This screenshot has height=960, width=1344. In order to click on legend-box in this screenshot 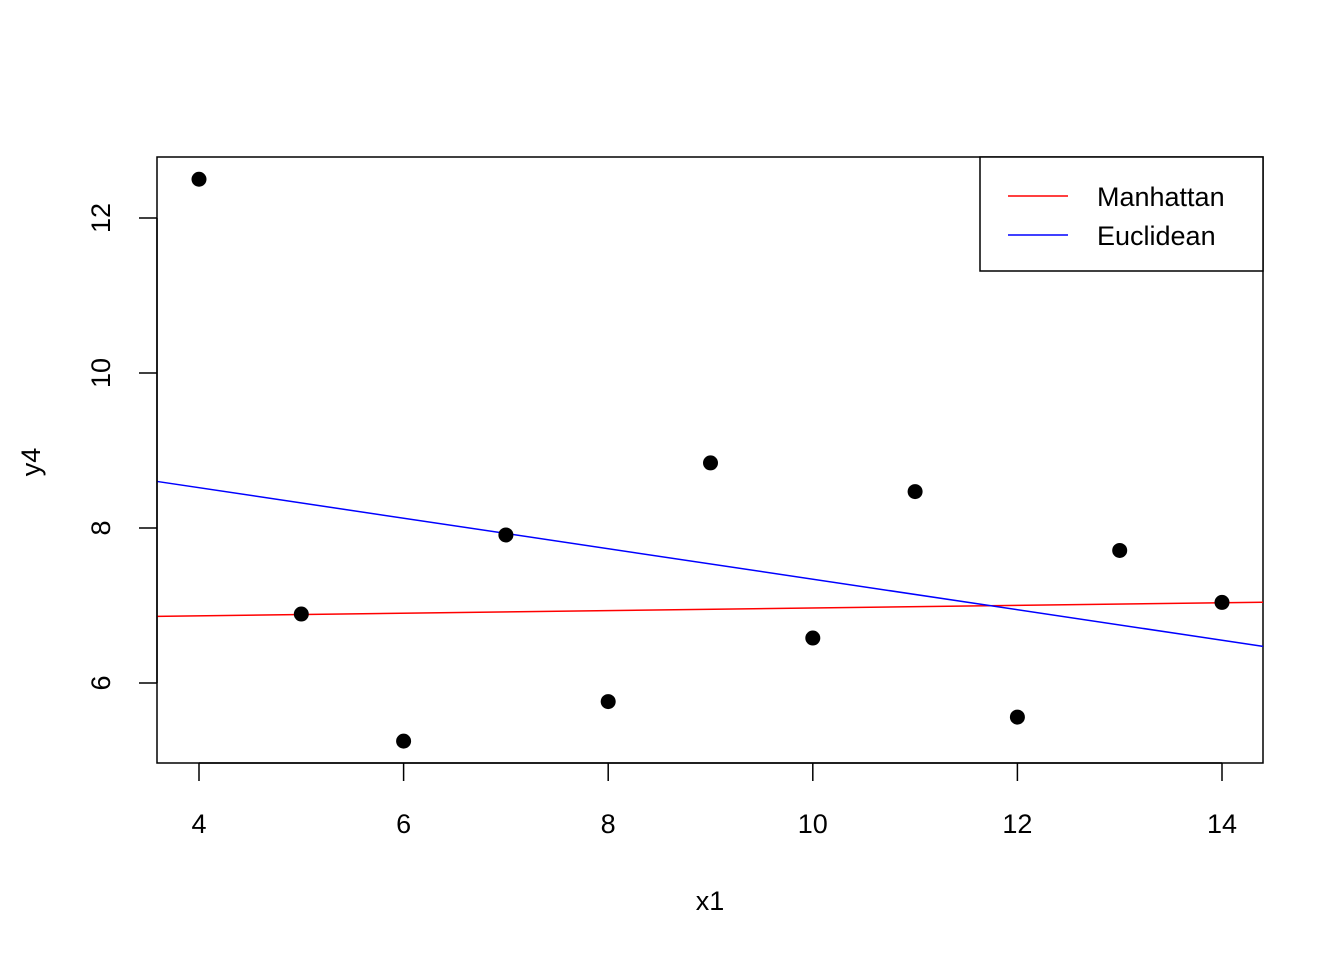, I will do `click(1121, 214)`.